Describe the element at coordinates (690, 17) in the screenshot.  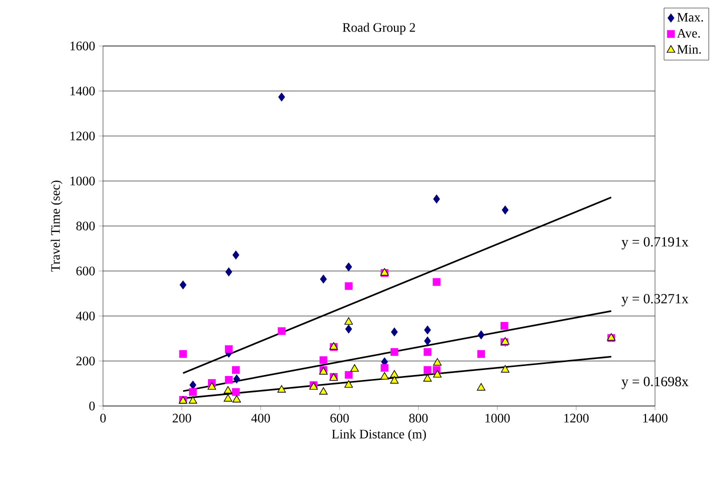
I see `legend-label: Max.` at that location.